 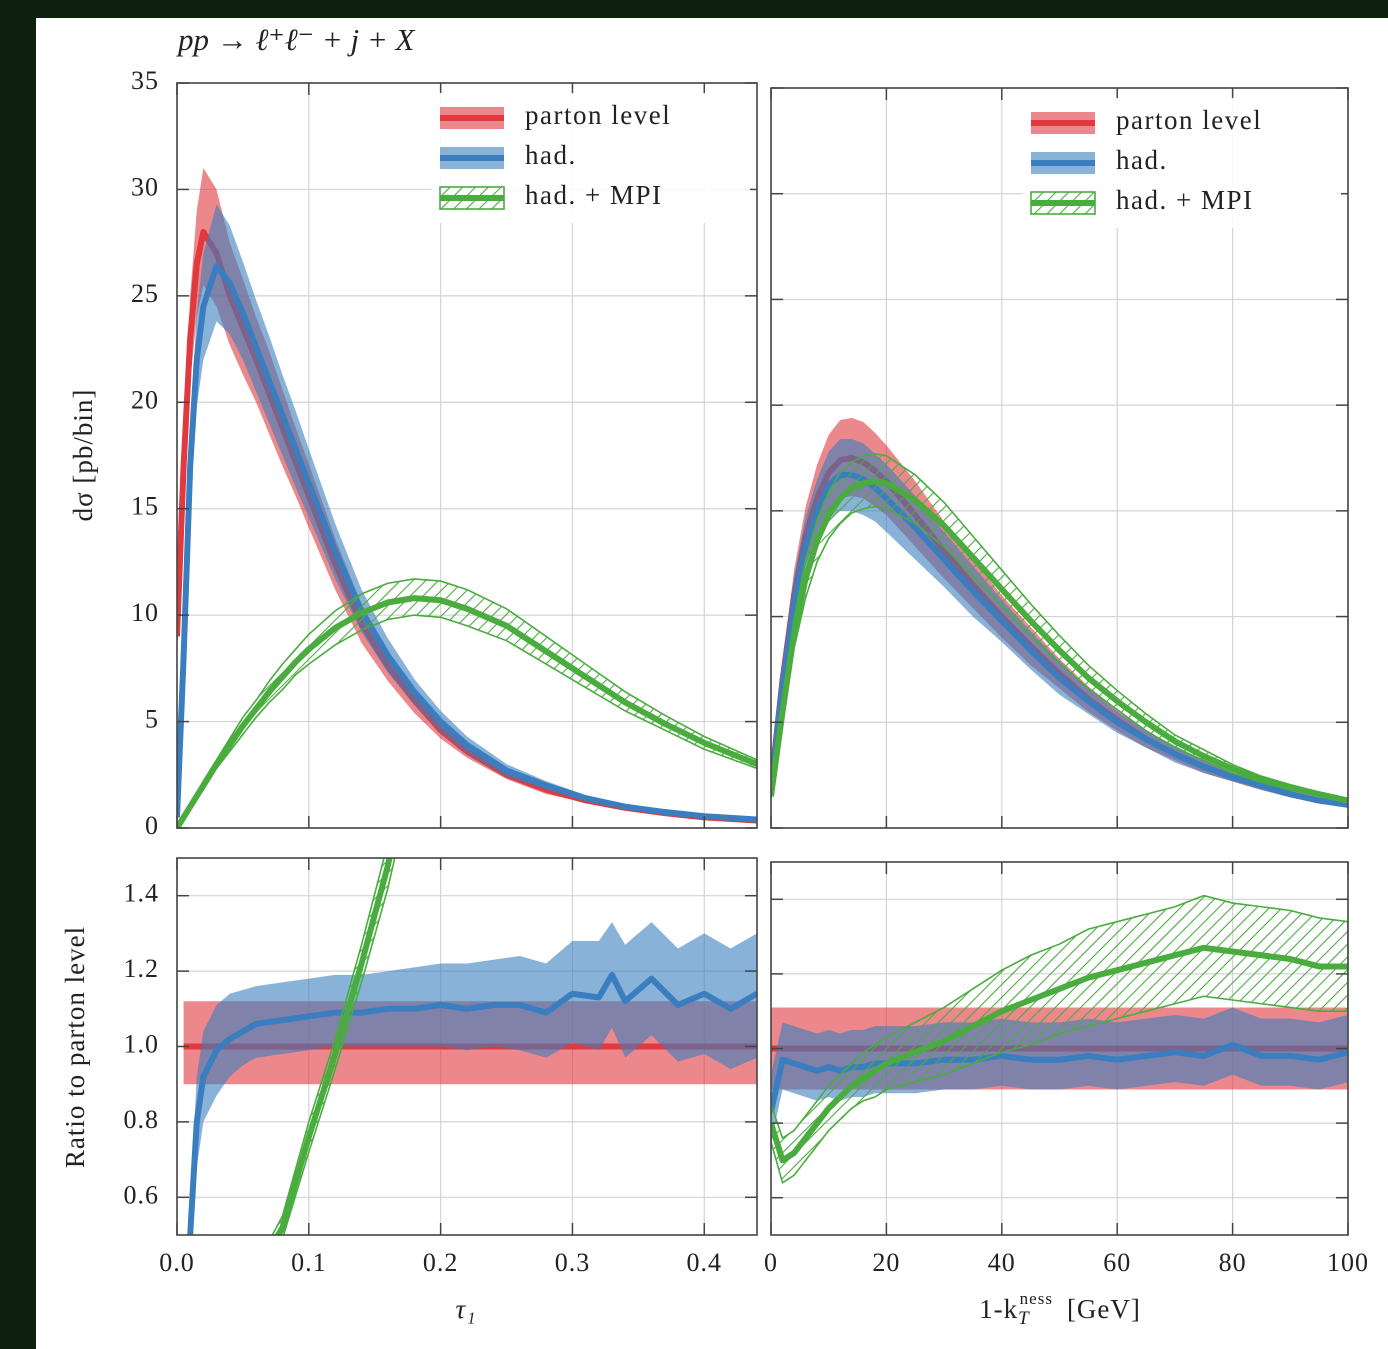 I want to click on y-tick-label: 0, so click(x=152, y=825).